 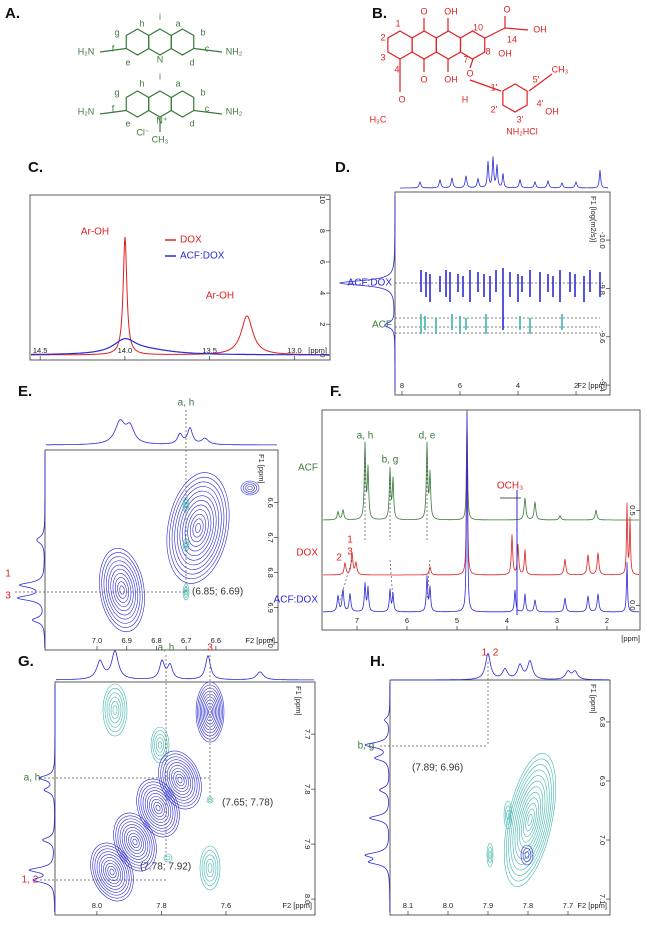 I want to click on y-tick-label: 8, so click(x=322, y=231).